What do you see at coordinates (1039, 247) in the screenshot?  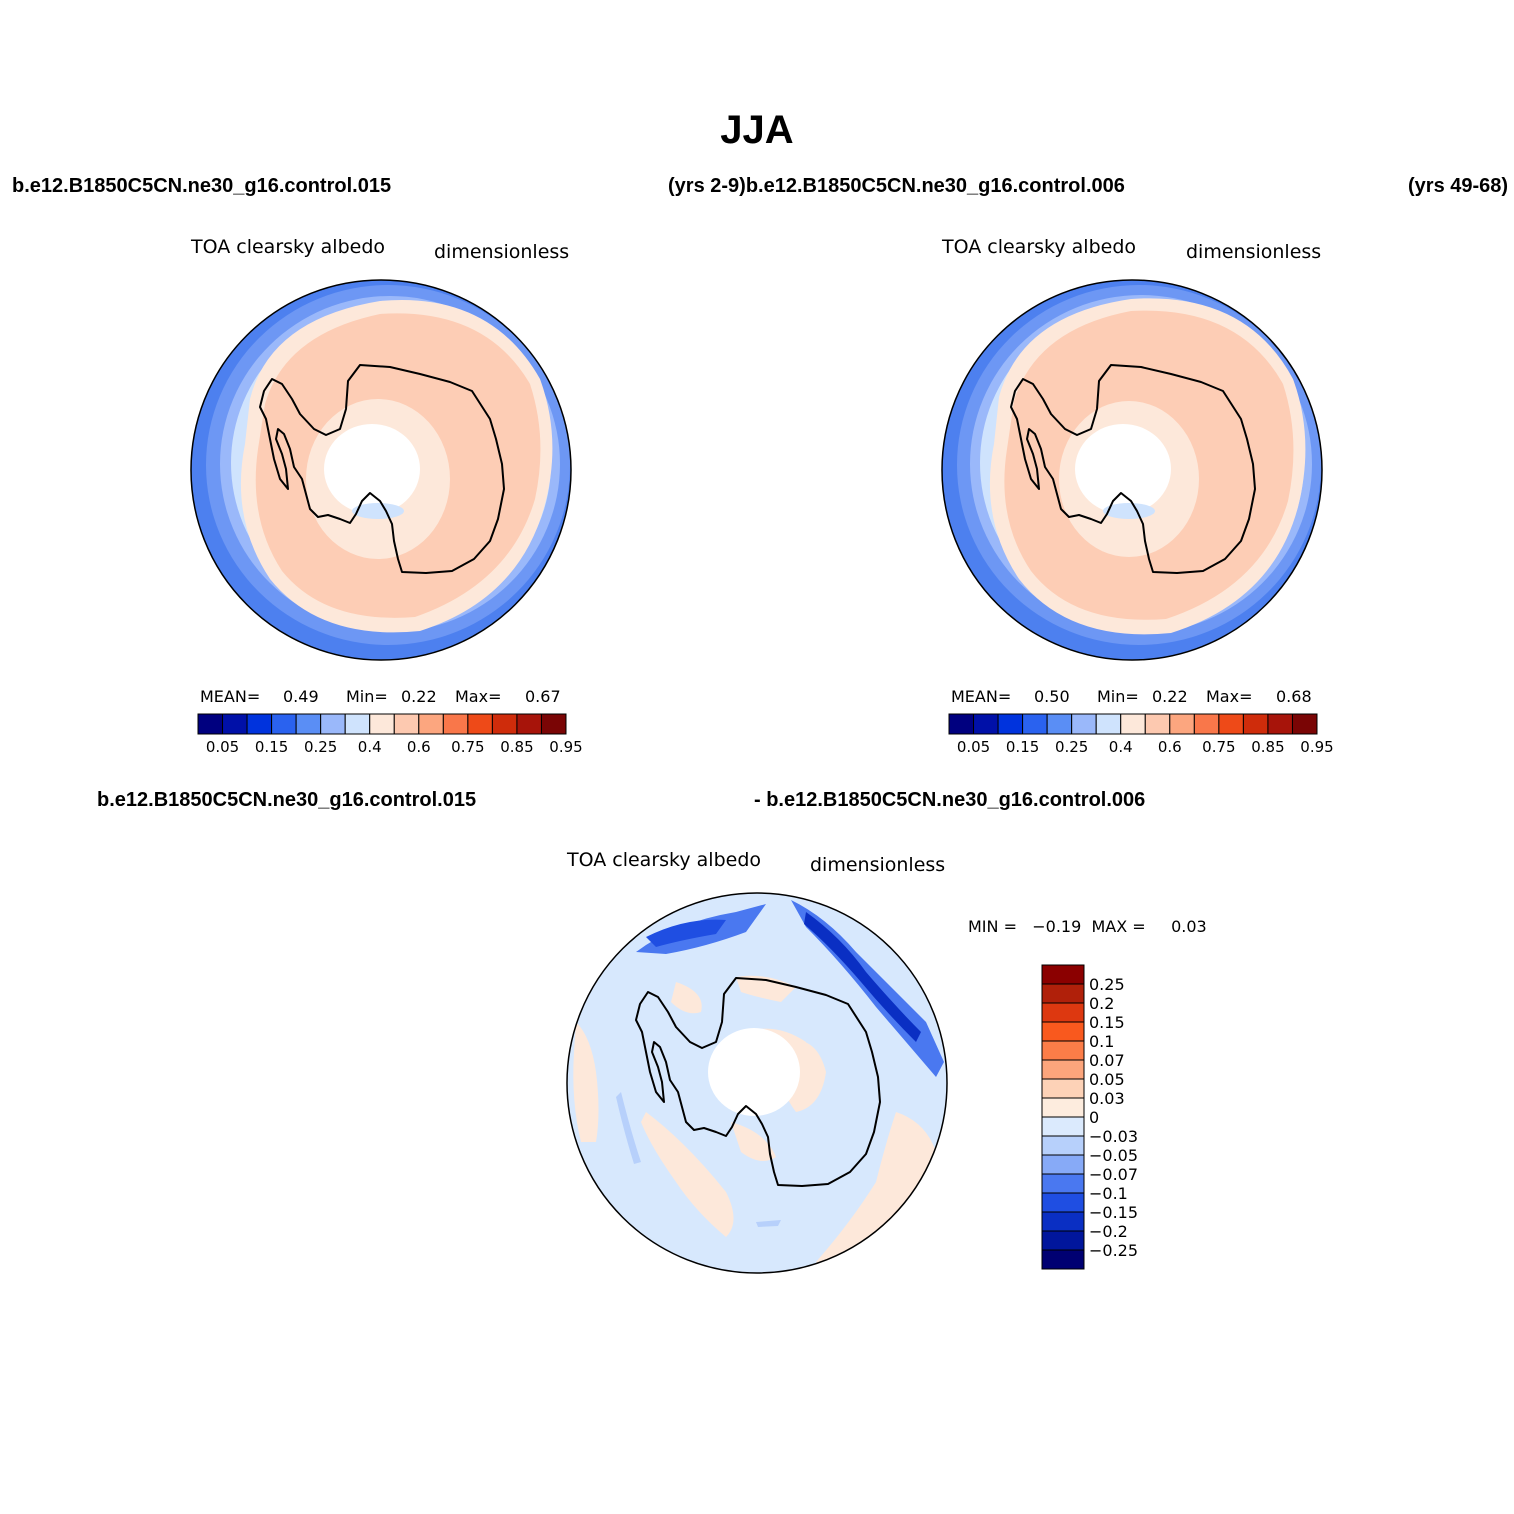 I see `panel2-variable: TOA clearsky albedo` at bounding box center [1039, 247].